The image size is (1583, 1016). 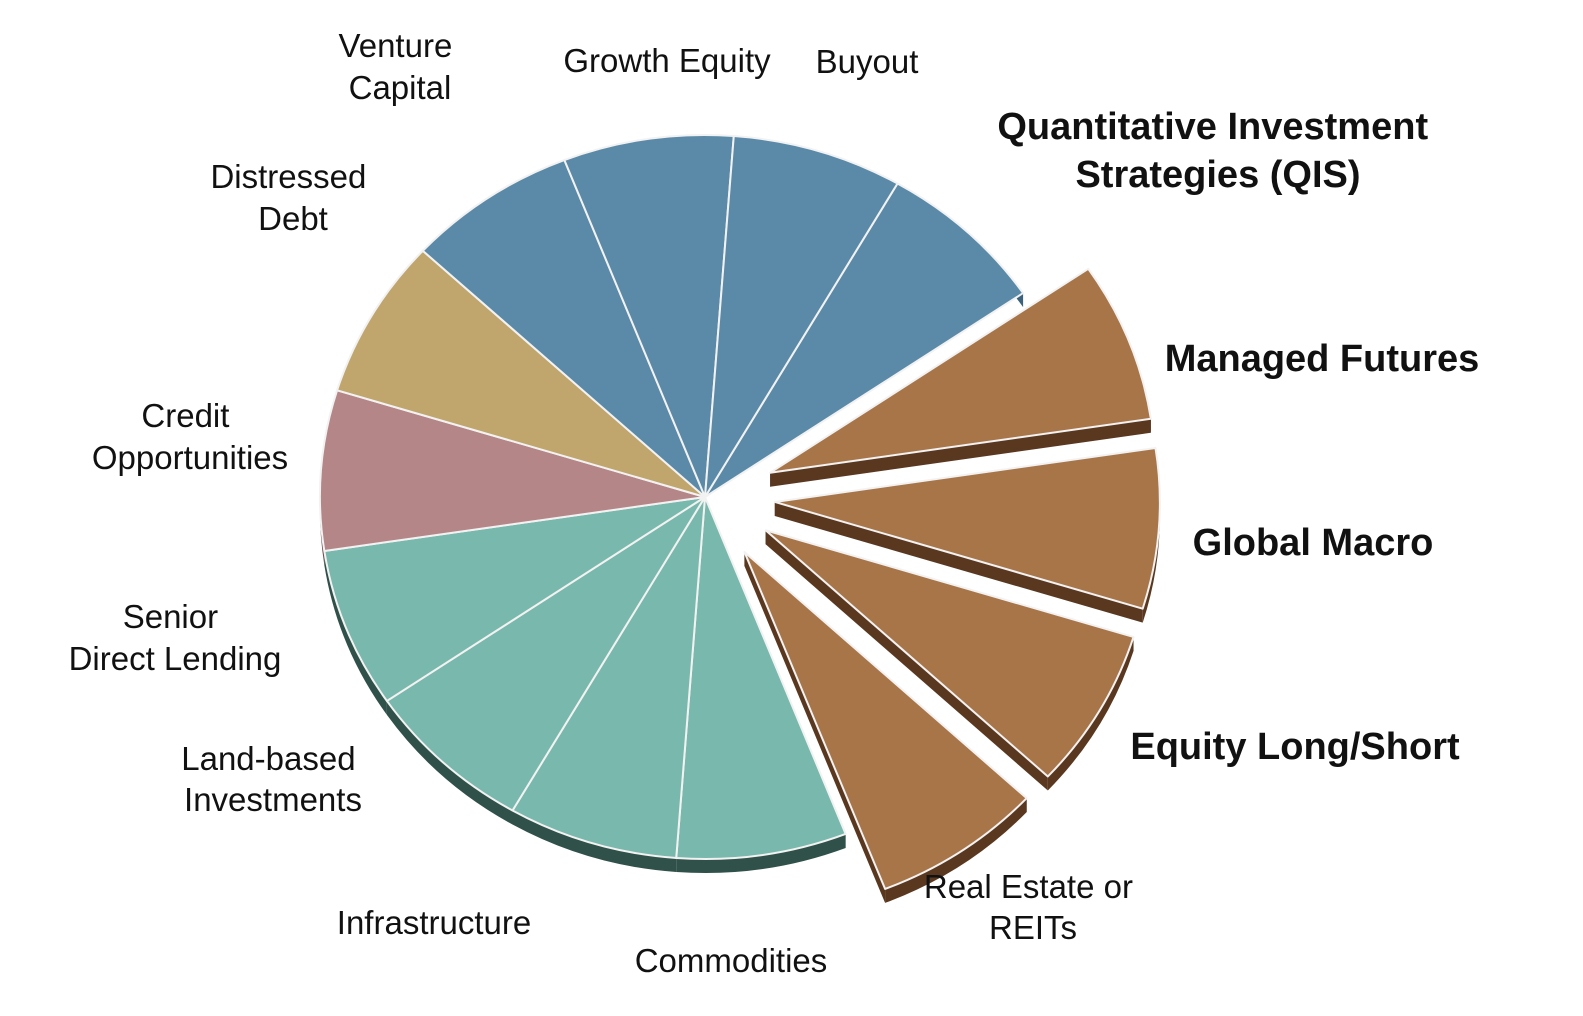 What do you see at coordinates (761, 853) in the screenshot?
I see `real-estate-or-reits-side` at bounding box center [761, 853].